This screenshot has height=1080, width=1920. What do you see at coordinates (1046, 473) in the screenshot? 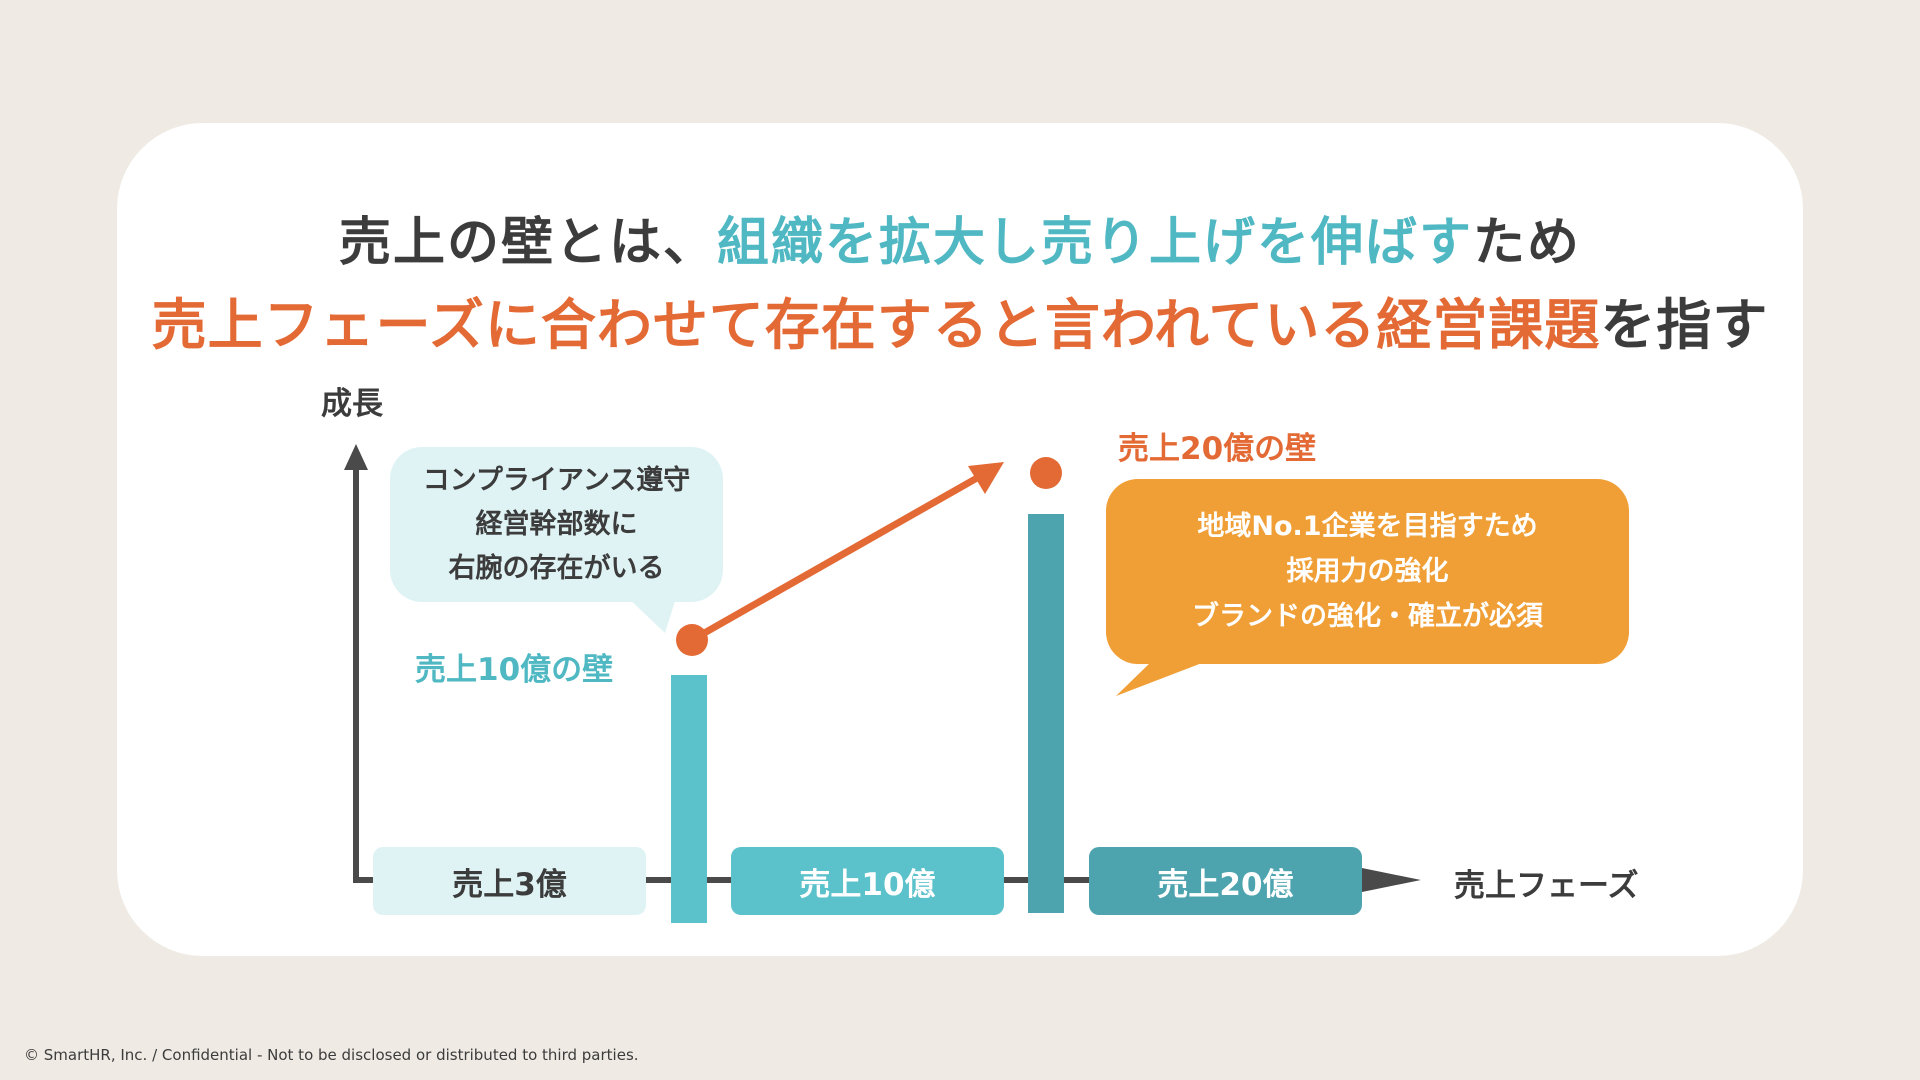
I see `wall-20-marker` at bounding box center [1046, 473].